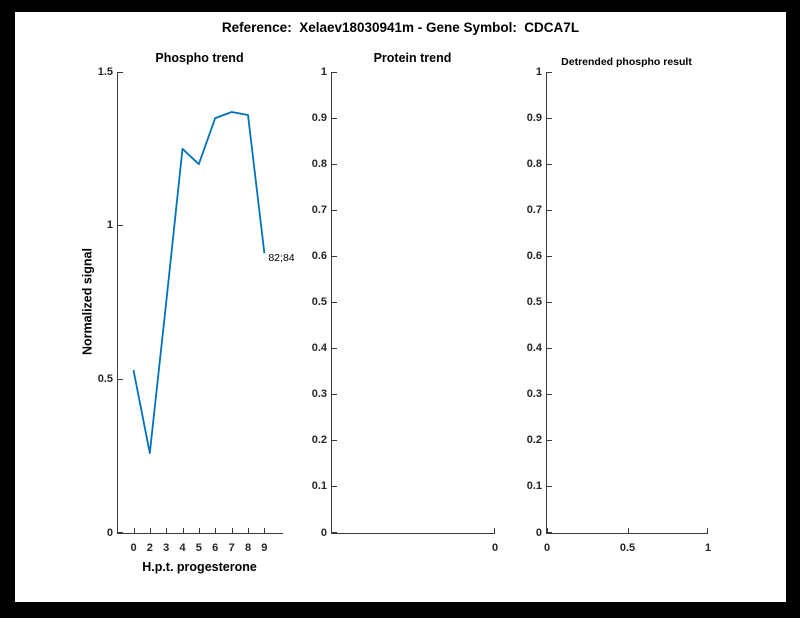 This screenshot has height=618, width=800. What do you see at coordinates (87, 301) in the screenshot?
I see `phospho-y-axis-label: Normalized signal` at bounding box center [87, 301].